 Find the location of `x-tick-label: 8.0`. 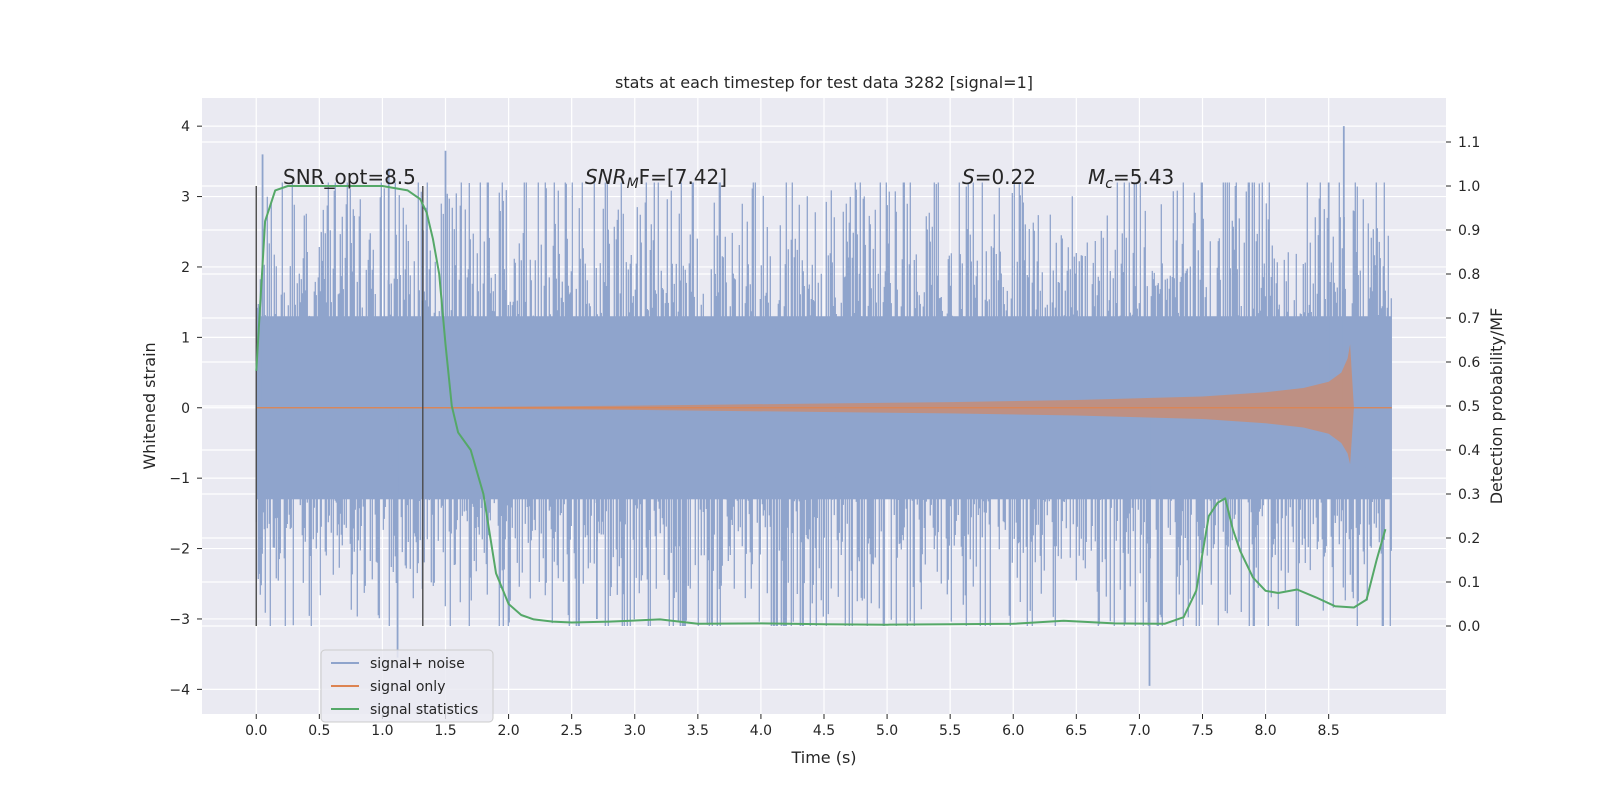

x-tick-label: 8.0 is located at coordinates (1265, 731).